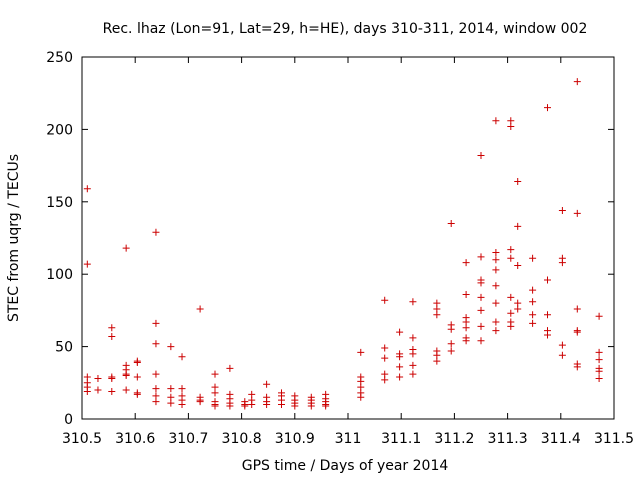 This screenshot has width=640, height=480. Describe the element at coordinates (188, 439) in the screenshot. I see `x-tick-label: 310.7` at that location.